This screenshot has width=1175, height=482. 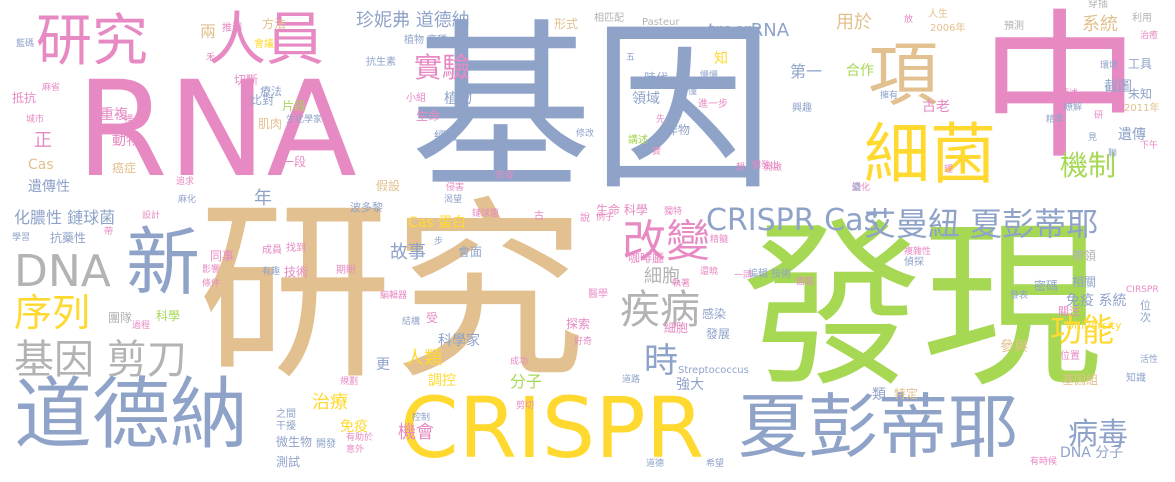 I want to click on cloud-word: 成功, so click(x=519, y=362).